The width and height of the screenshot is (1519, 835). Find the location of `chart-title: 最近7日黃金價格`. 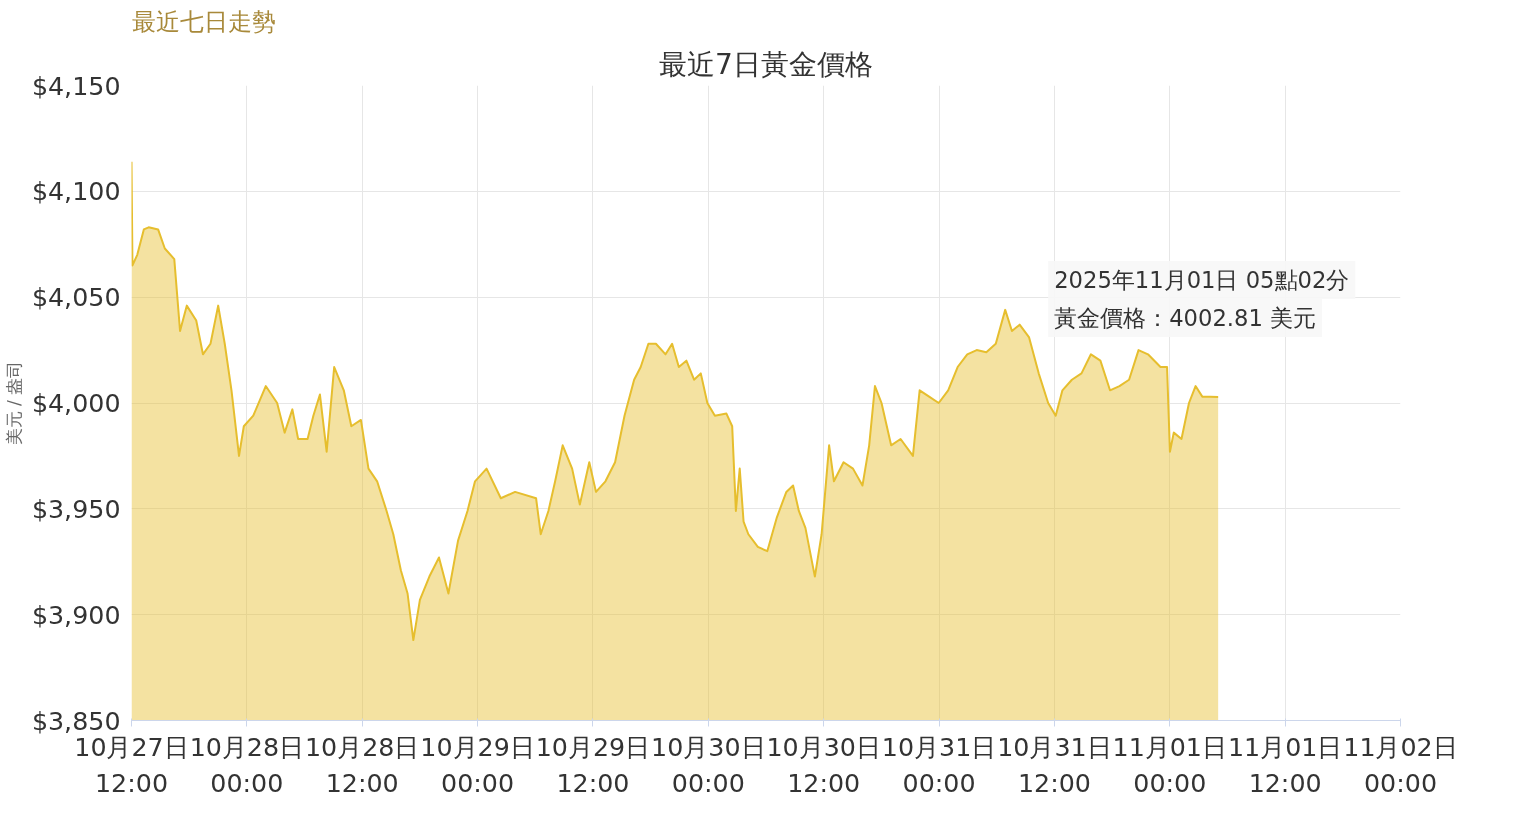

chart-title: 最近7日黃金價格 is located at coordinates (766, 64).